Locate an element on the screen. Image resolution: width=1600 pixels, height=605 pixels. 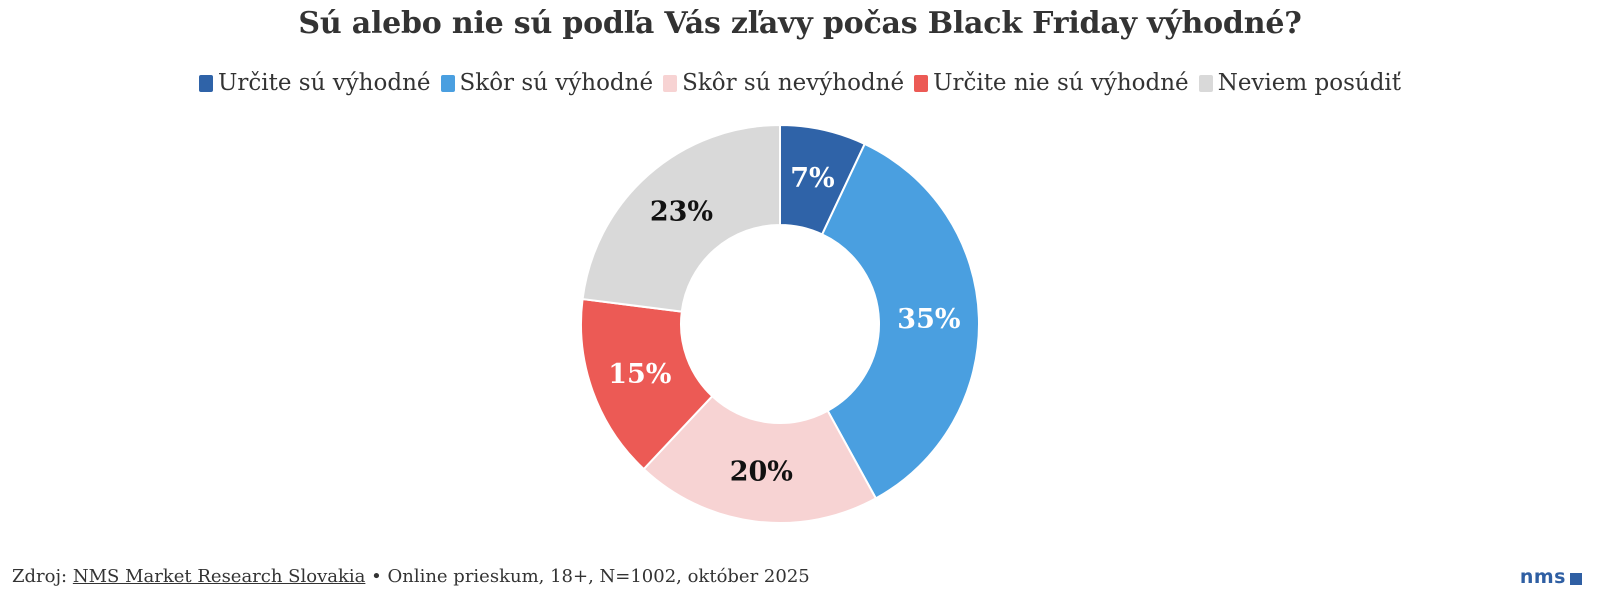
legend-label: Určite sú výhodné is located at coordinates (324, 83).